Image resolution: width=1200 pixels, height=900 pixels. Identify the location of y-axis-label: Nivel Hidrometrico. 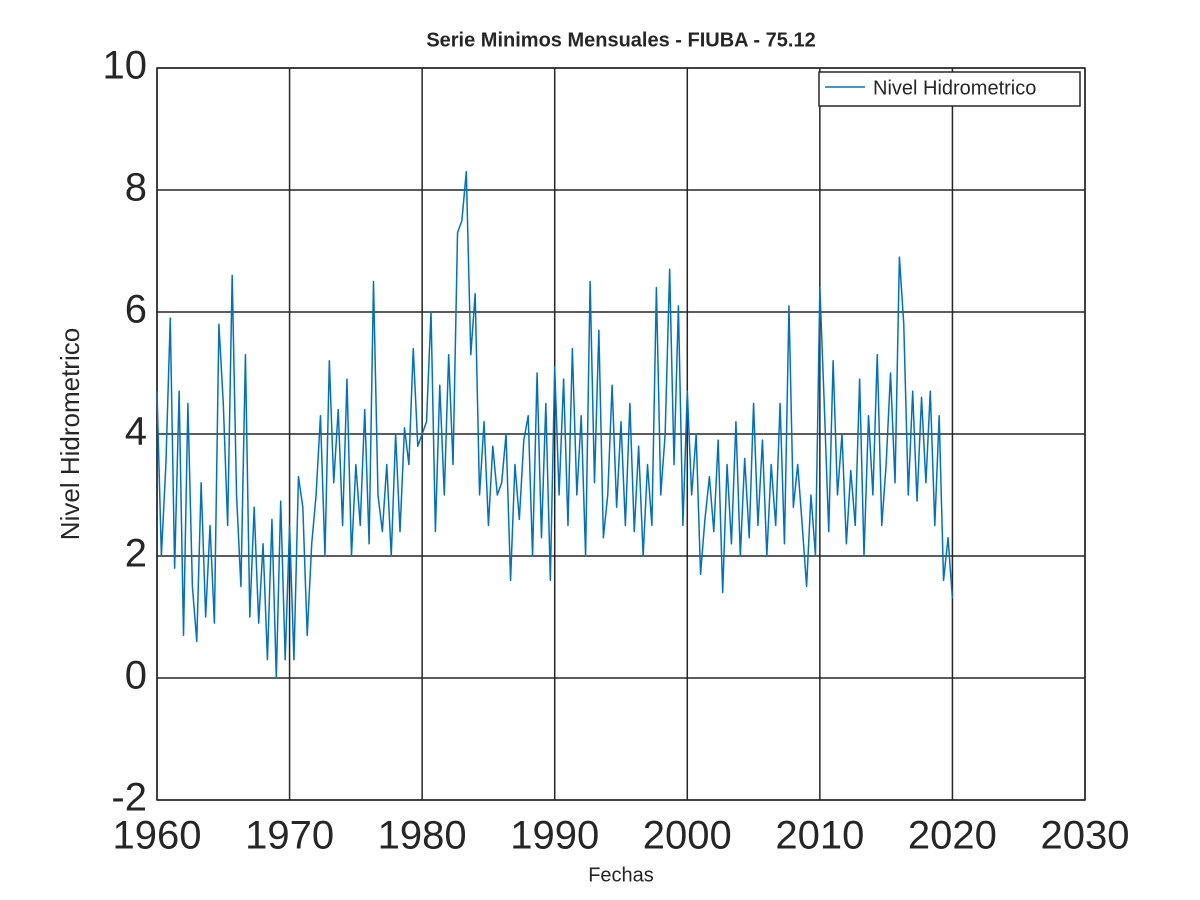
(70, 434).